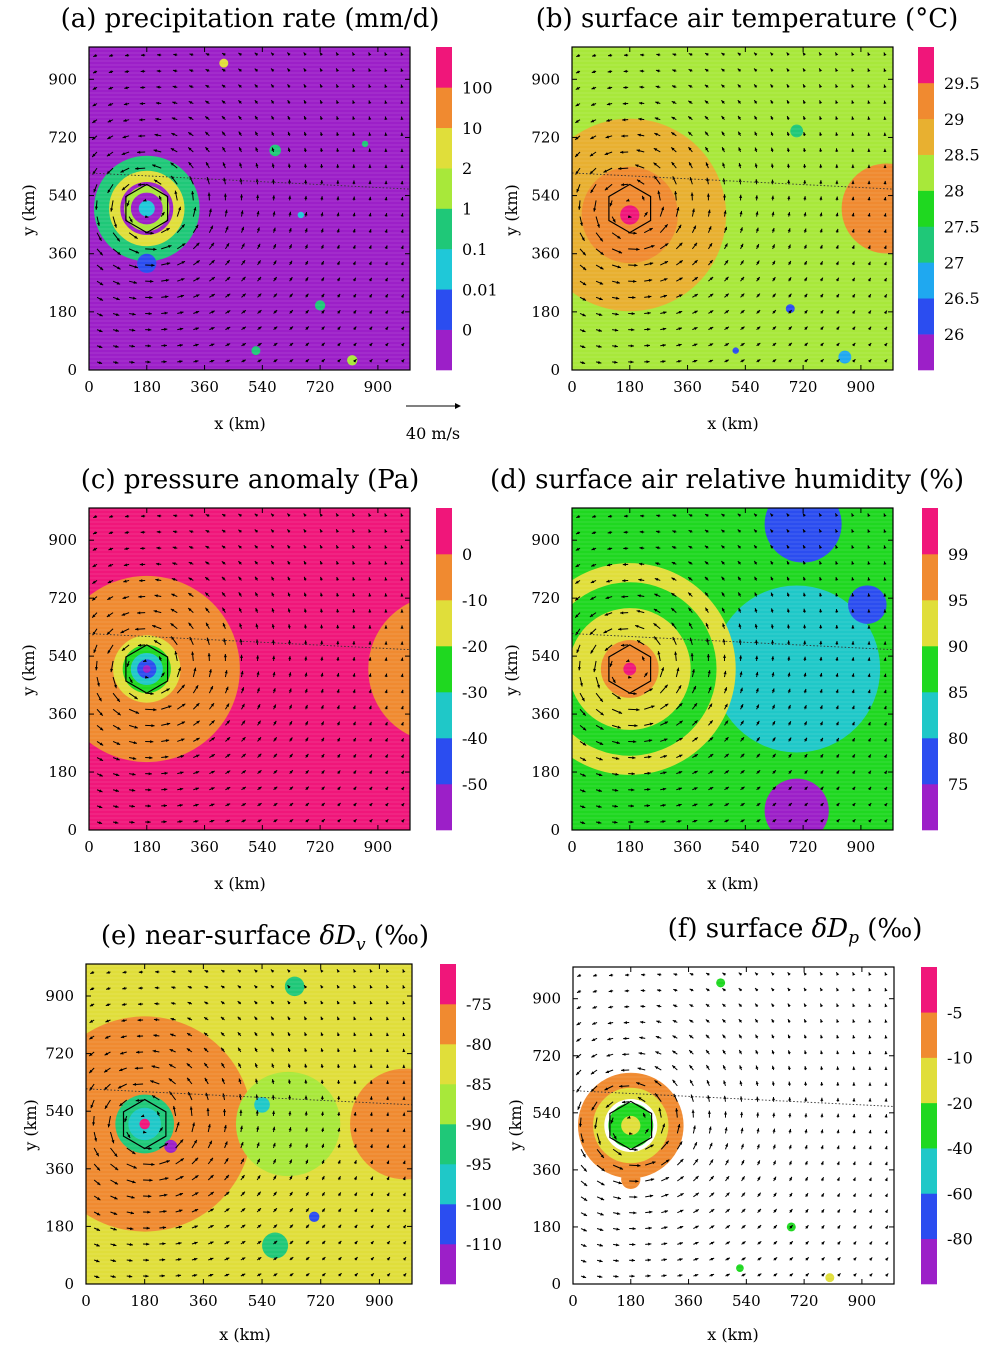  What do you see at coordinates (59, 996) in the screenshot?
I see `y-tick-label: 900` at bounding box center [59, 996].